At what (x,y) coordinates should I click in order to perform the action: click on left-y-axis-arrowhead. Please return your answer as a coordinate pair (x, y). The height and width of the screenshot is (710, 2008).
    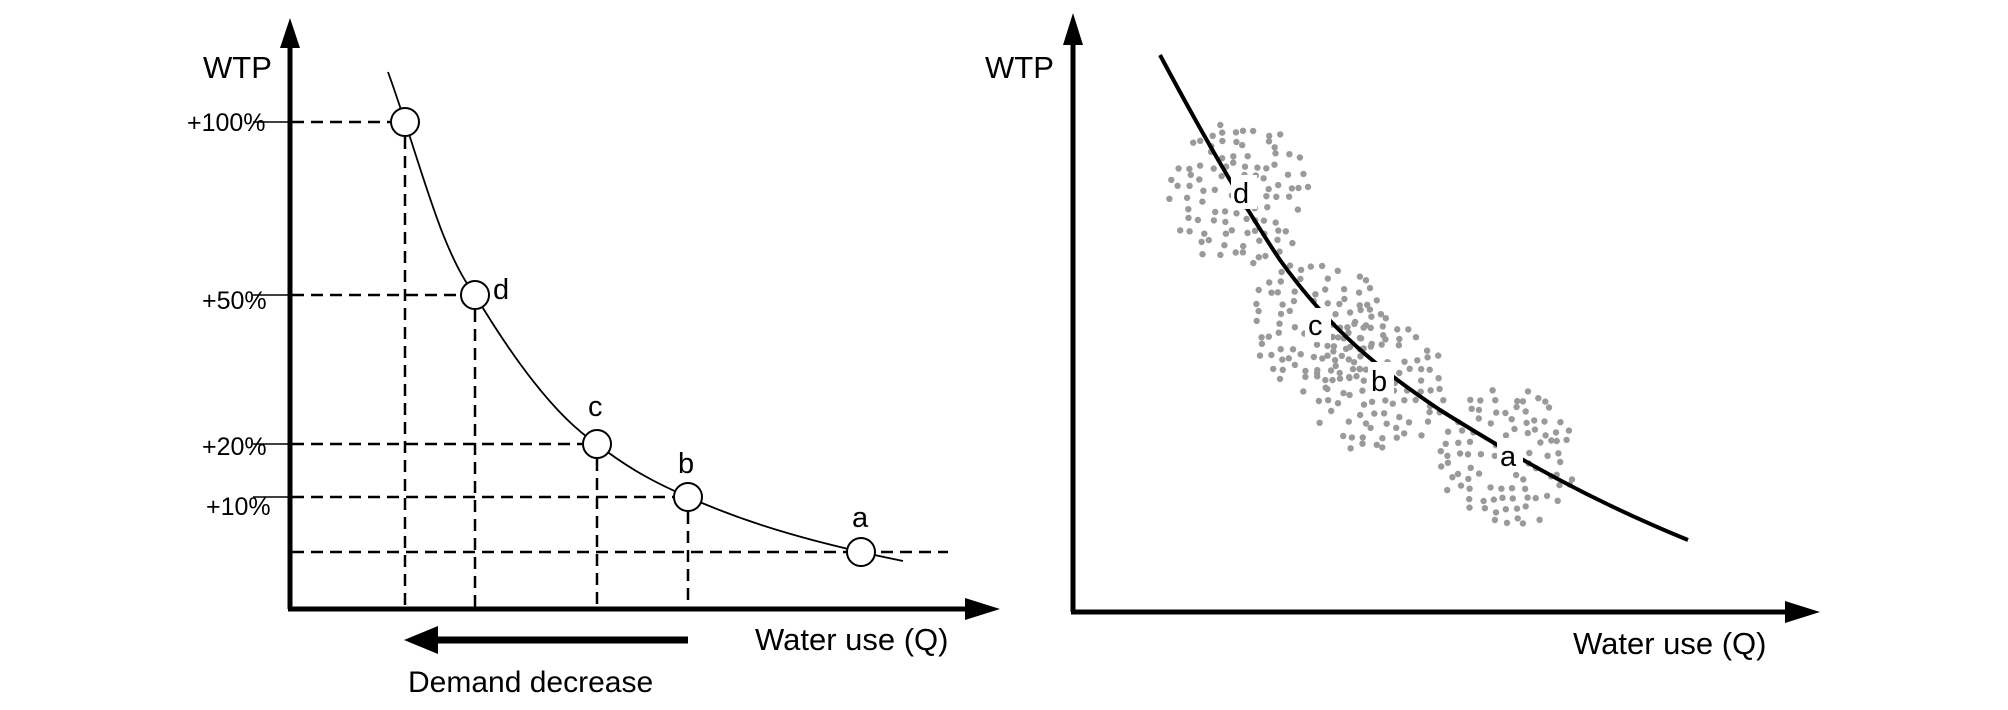
    Looking at the image, I should click on (290, 33).